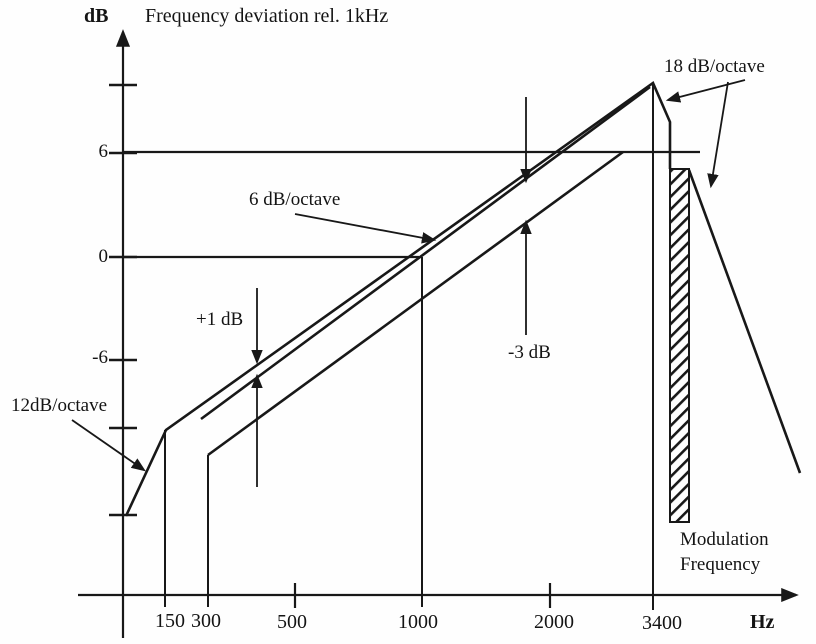  What do you see at coordinates (100, 357) in the screenshot?
I see `y-tick-label-neg6: -6` at bounding box center [100, 357].